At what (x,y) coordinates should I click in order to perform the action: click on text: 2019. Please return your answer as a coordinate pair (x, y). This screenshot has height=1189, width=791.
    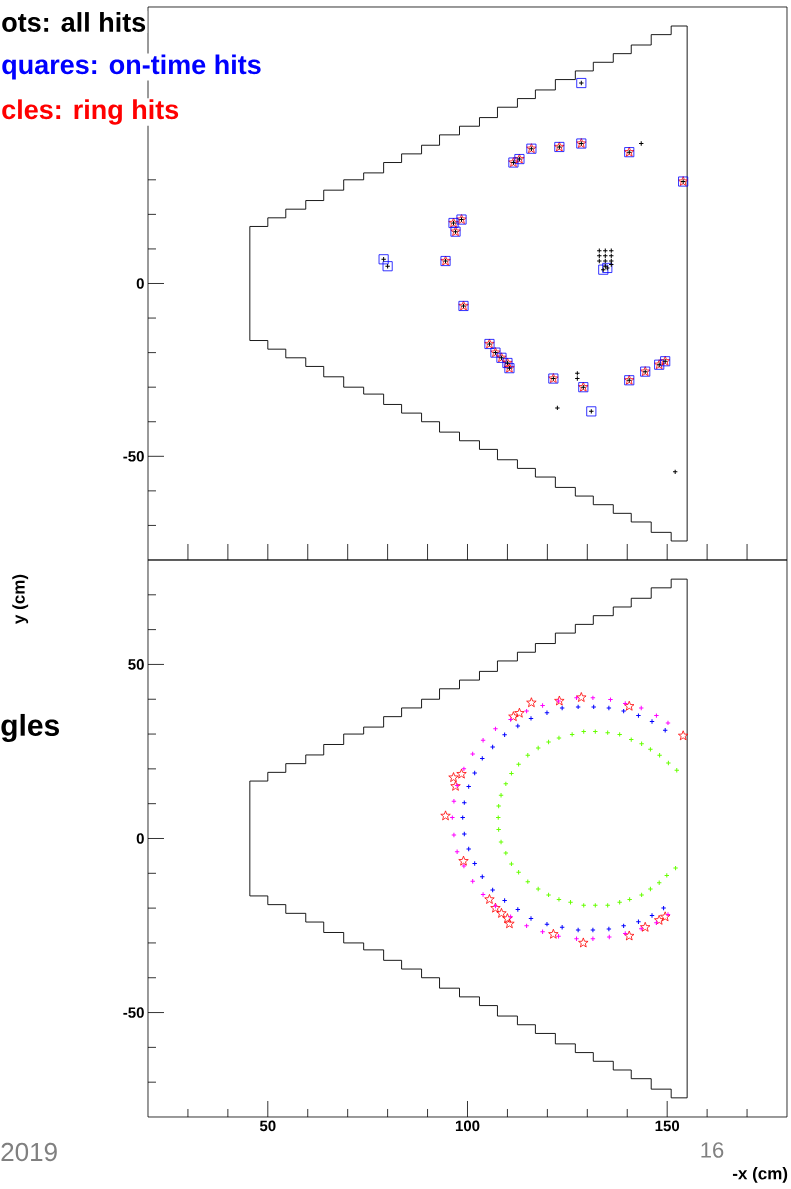
    Looking at the image, I should click on (29, 1152).